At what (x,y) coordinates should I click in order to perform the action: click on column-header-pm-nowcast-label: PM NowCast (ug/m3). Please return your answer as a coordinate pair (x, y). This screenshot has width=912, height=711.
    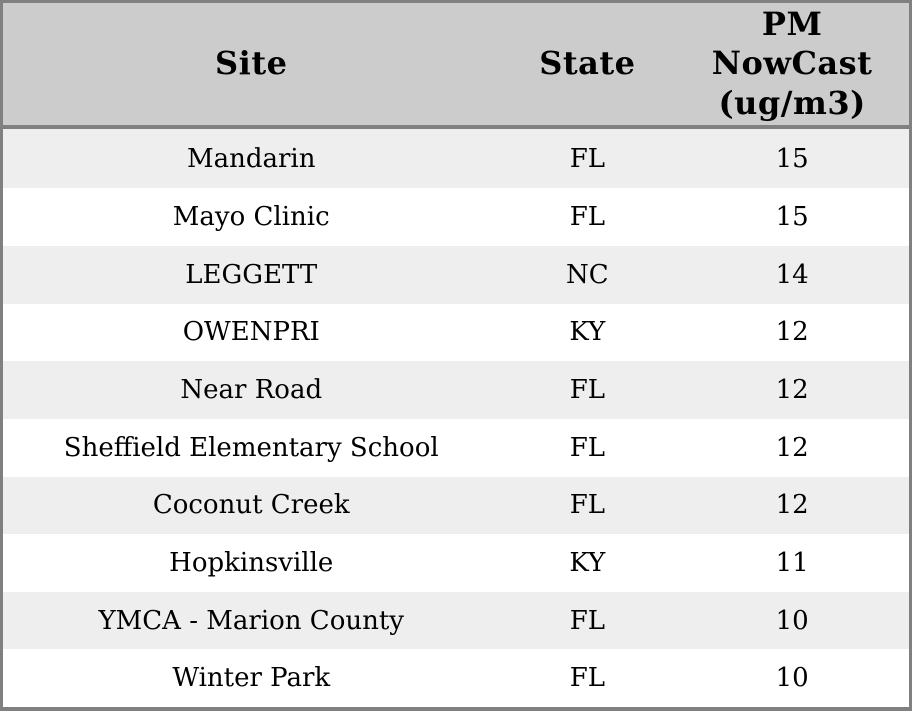
    Looking at the image, I should click on (792, 63).